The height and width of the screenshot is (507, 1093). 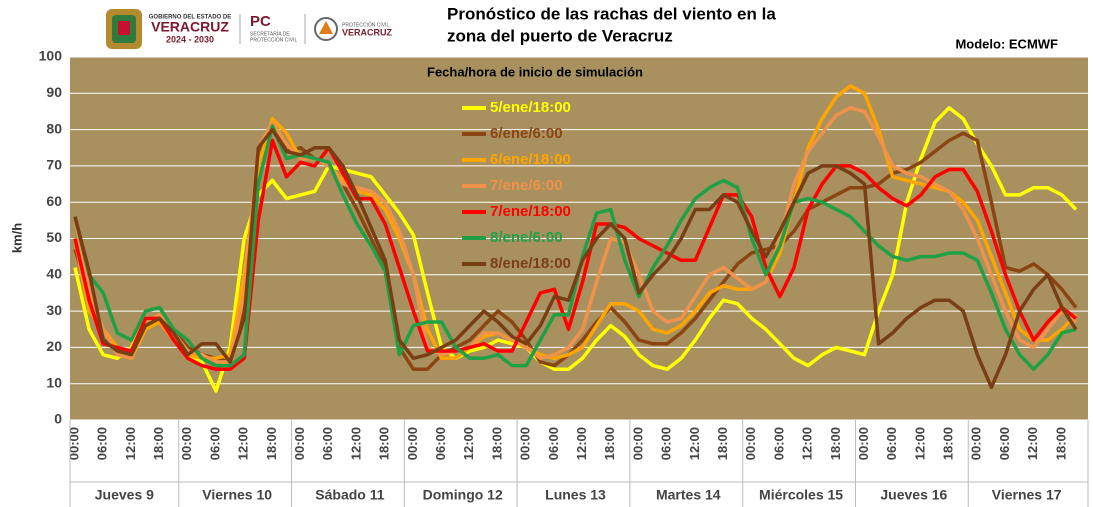 I want to click on y-tick-label: 90, so click(x=54, y=92).